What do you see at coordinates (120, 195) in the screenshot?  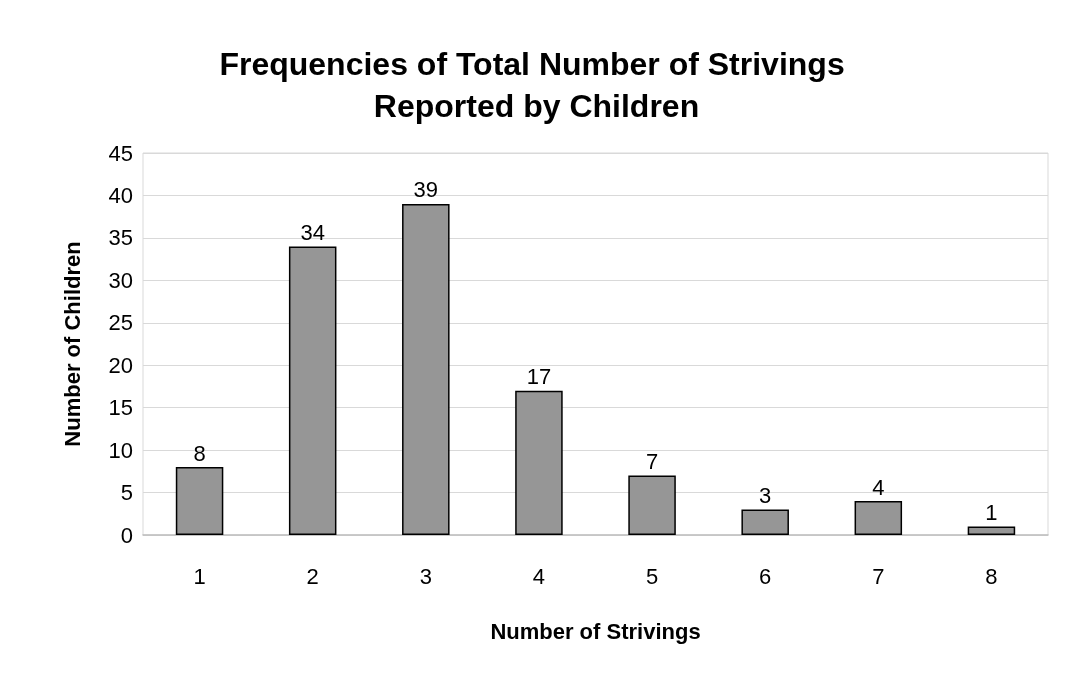 I see `y-tick-label: 40` at bounding box center [120, 195].